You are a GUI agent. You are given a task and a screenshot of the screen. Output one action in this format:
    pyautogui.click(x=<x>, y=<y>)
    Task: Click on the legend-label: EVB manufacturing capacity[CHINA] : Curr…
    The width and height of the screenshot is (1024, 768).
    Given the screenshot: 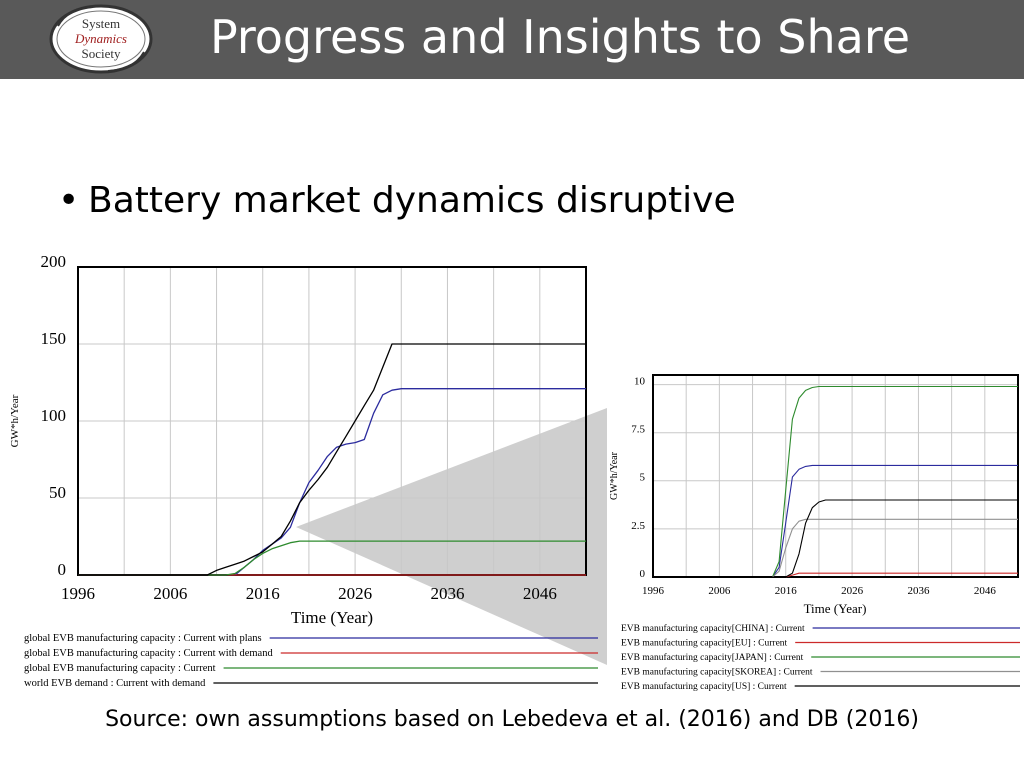 What is the action you would take?
    pyautogui.click(x=713, y=628)
    